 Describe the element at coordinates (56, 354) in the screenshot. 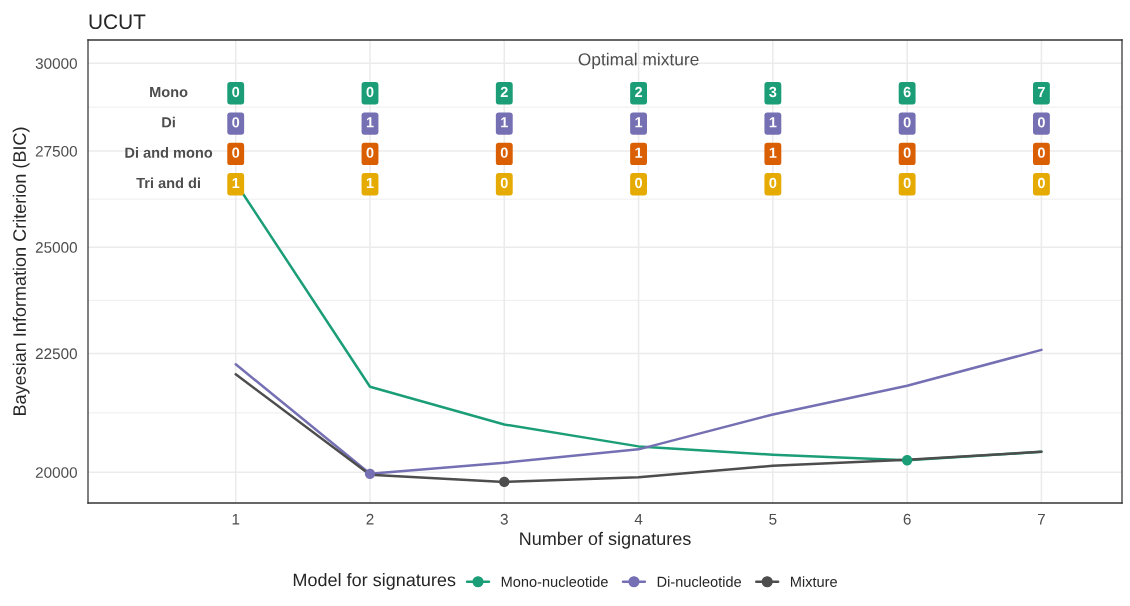

I see `y-tick-label: 22500` at that location.